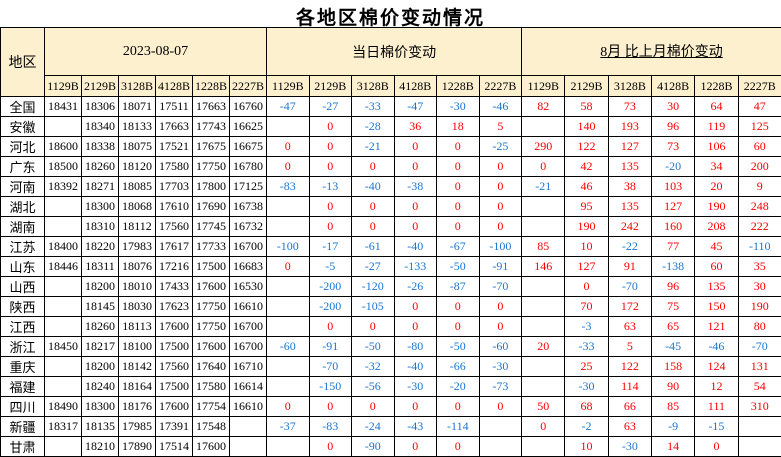  Describe the element at coordinates (100, 187) in the screenshot. I see `price-cell: 18271` at that location.